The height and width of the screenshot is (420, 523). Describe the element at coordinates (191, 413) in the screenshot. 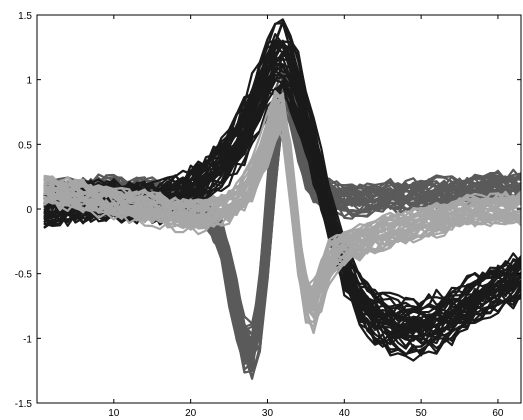

I see `x-tick-label: 20` at that location.